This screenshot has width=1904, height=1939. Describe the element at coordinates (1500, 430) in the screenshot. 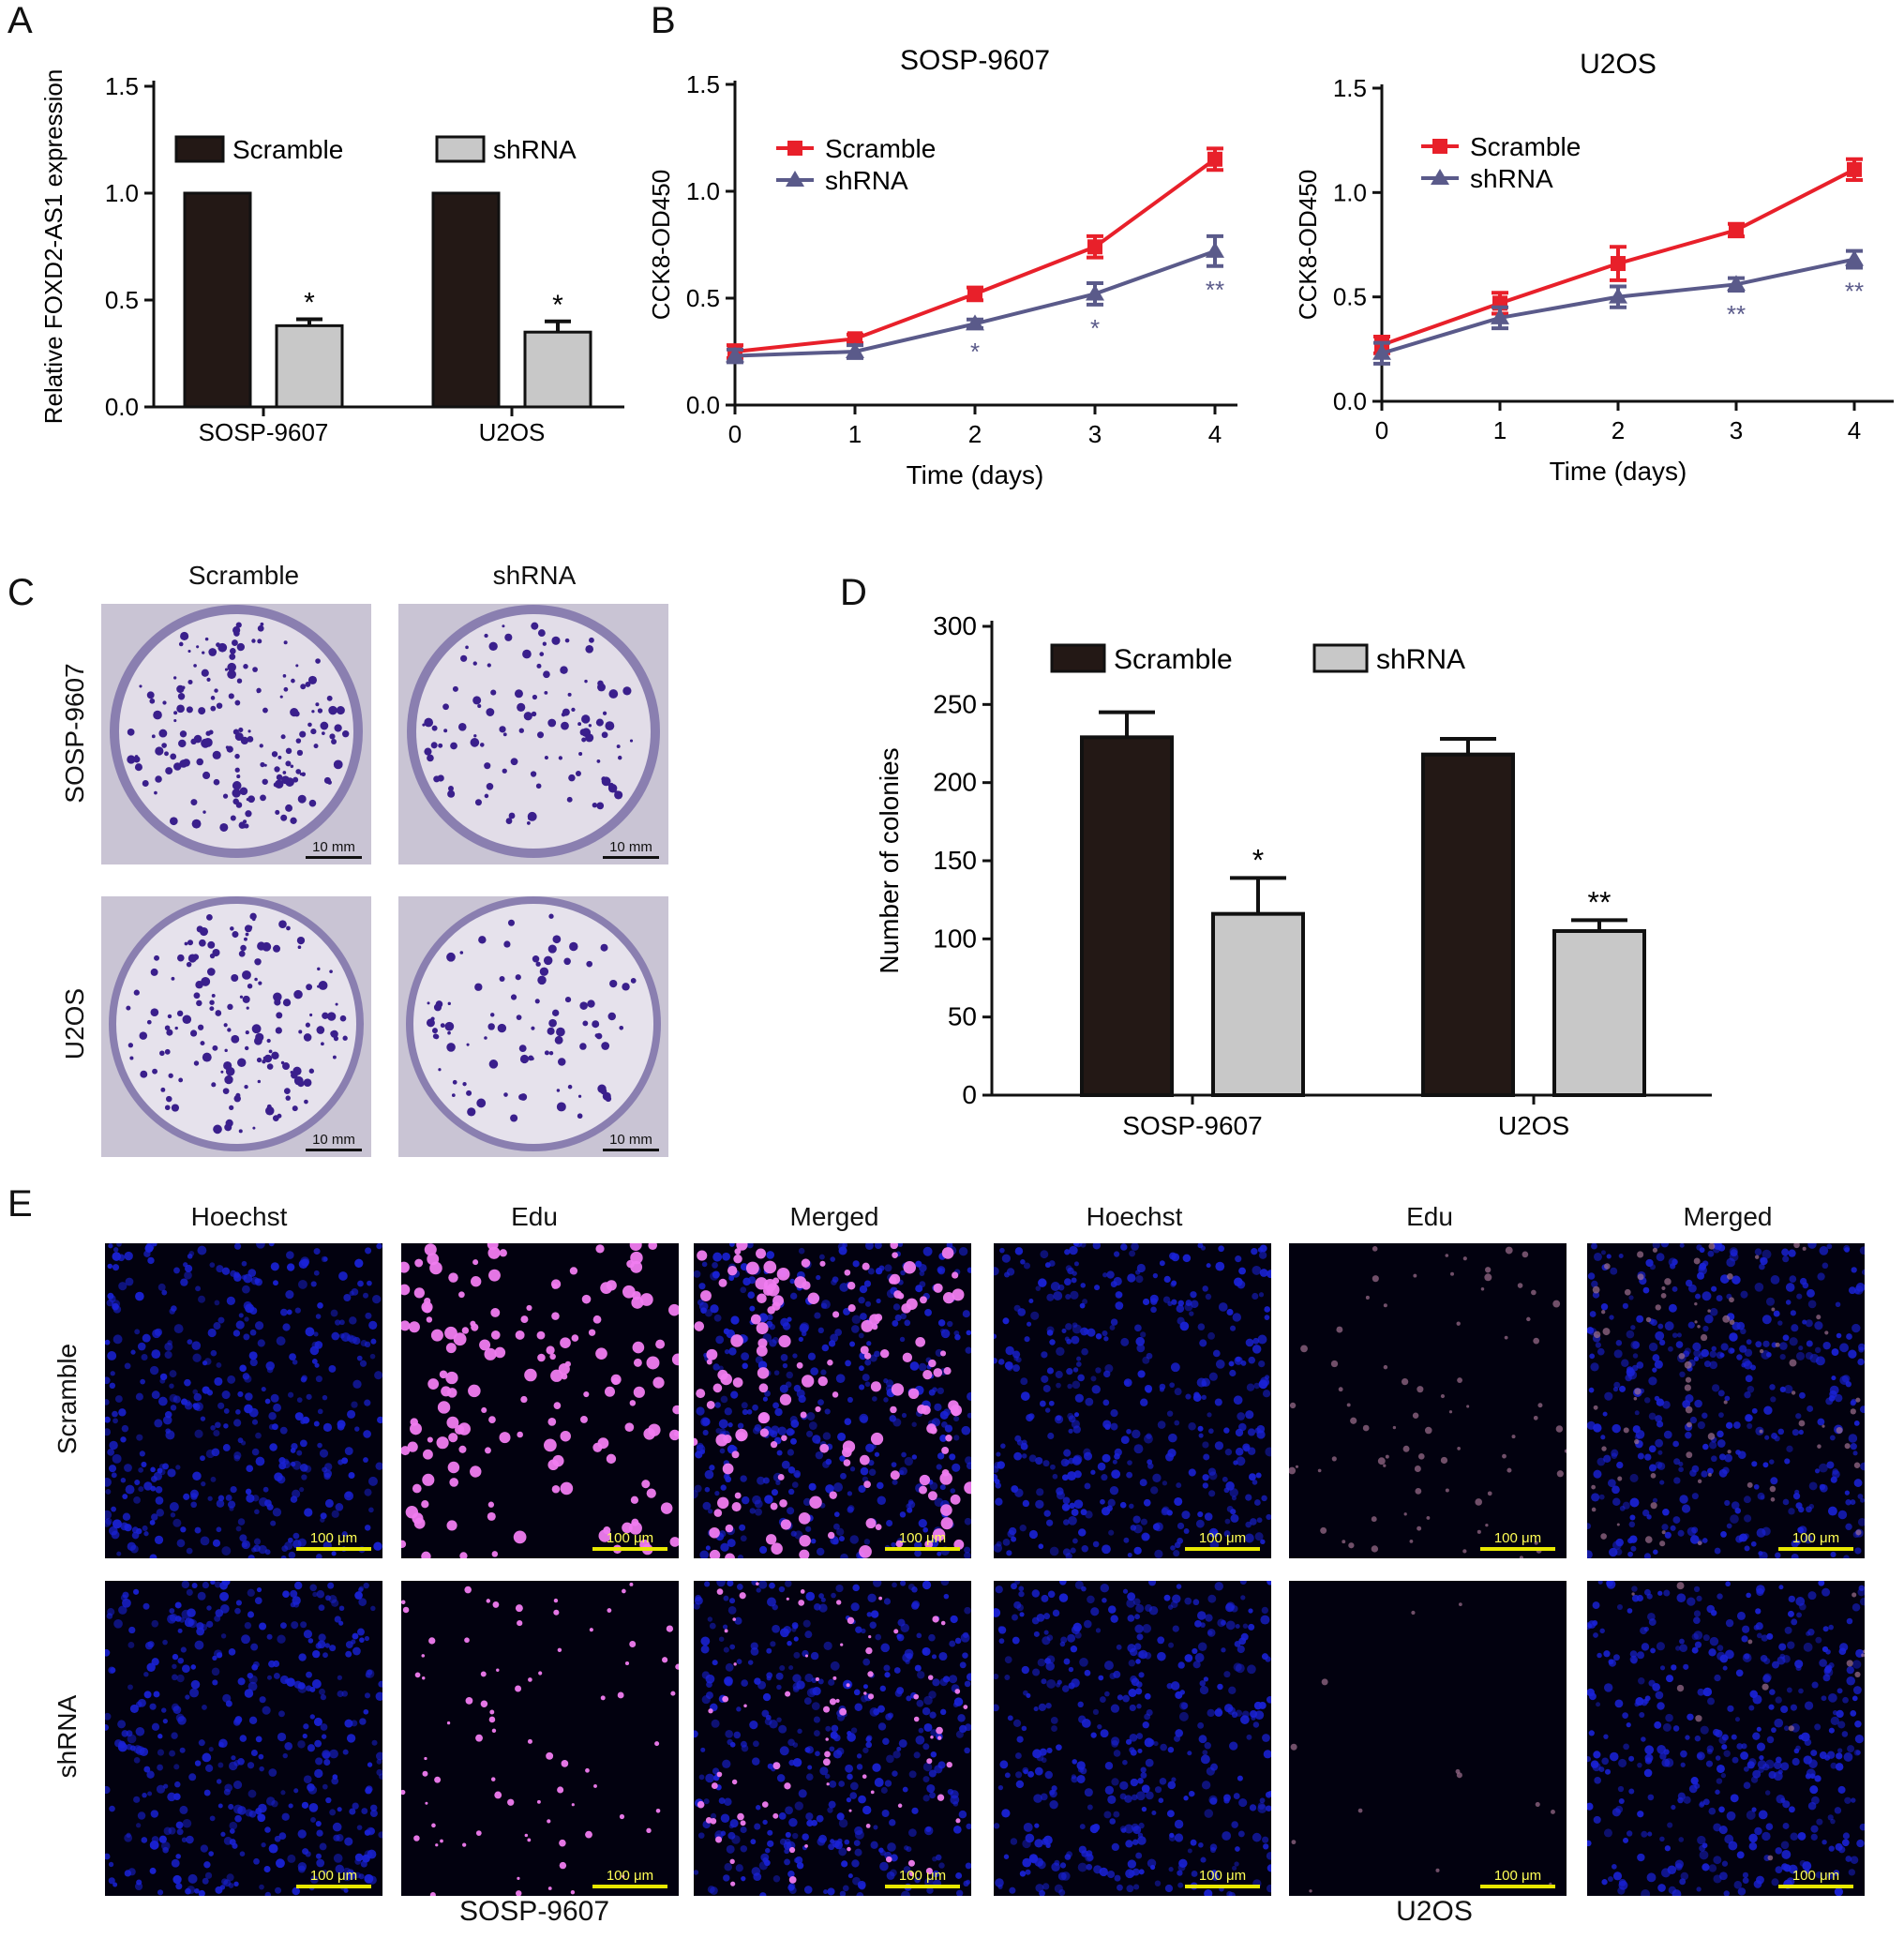

I see `x-tick-label: 1` at that location.